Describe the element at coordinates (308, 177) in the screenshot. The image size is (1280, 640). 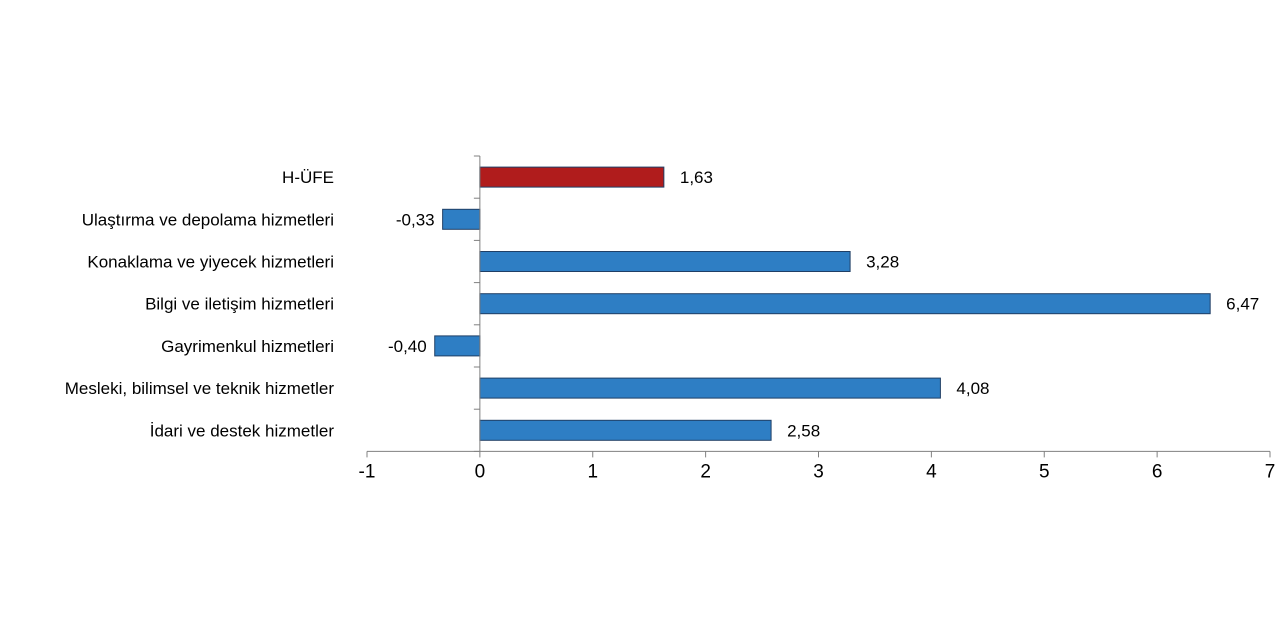
I see `category-label: H-ÜFE` at that location.